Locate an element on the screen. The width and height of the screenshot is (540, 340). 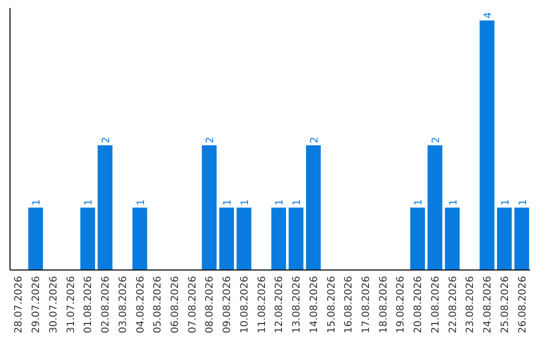
x-tick-label: 13.08.2026 is located at coordinates (297, 305).